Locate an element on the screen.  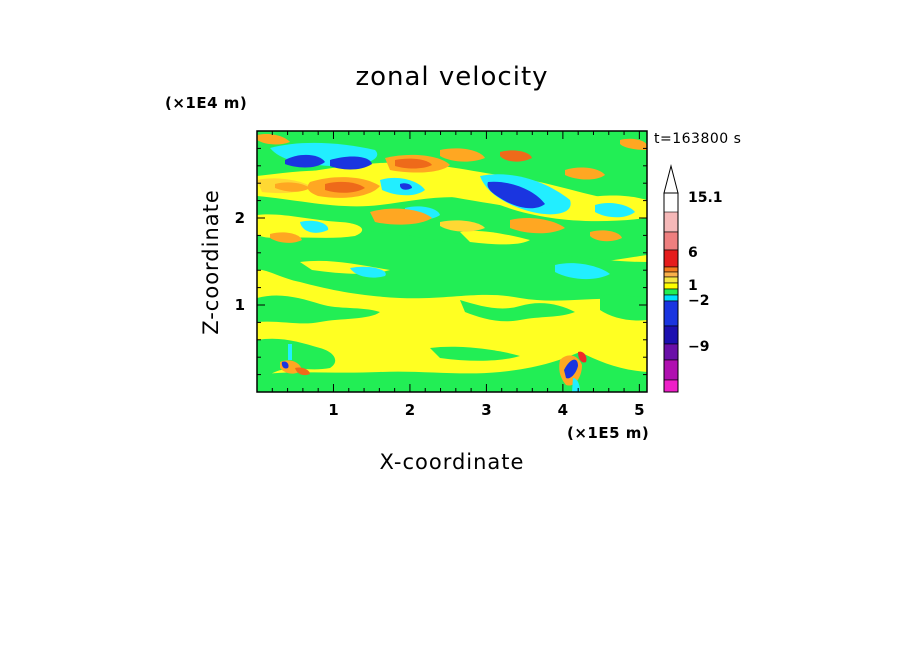
colorbar-arrow is located at coordinates (671, 179).